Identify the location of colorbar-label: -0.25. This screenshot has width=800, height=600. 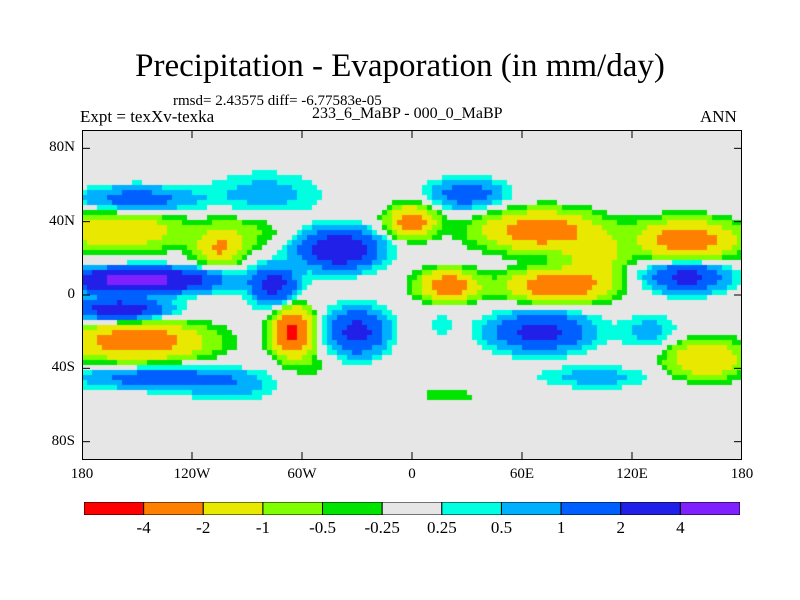
(382, 527).